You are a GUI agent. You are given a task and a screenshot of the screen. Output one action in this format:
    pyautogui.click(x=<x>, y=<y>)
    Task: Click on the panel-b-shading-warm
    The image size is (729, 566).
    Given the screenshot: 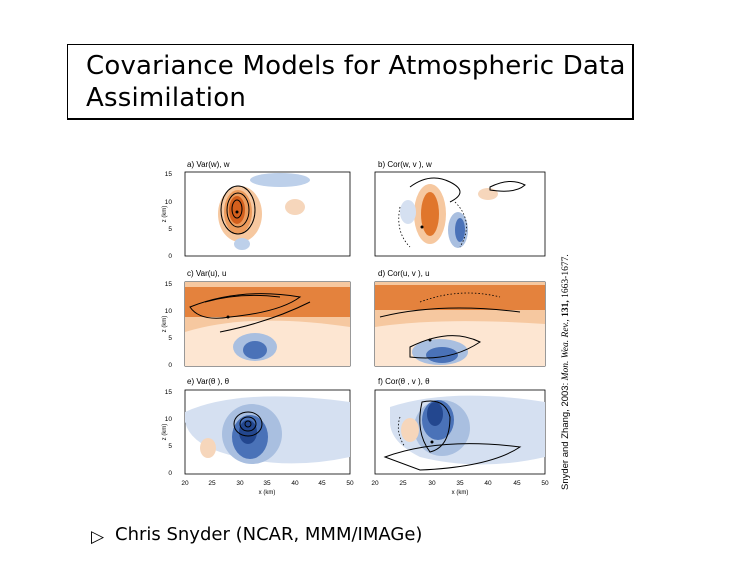 What is the action you would take?
    pyautogui.click(x=430, y=214)
    